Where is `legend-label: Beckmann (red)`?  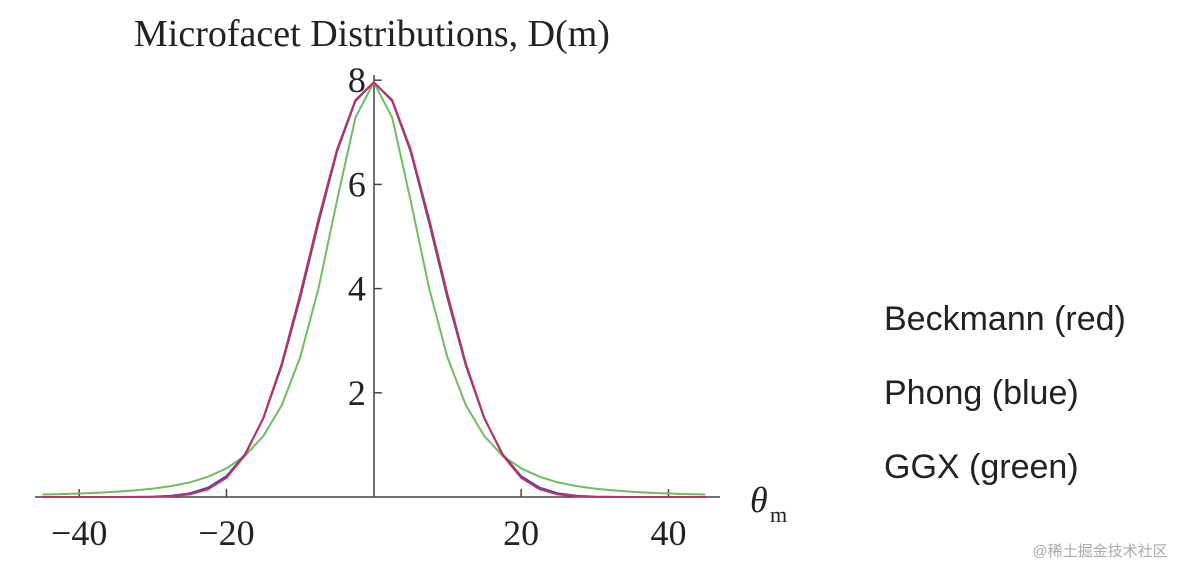 legend-label: Beckmann (red) is located at coordinates (1005, 319).